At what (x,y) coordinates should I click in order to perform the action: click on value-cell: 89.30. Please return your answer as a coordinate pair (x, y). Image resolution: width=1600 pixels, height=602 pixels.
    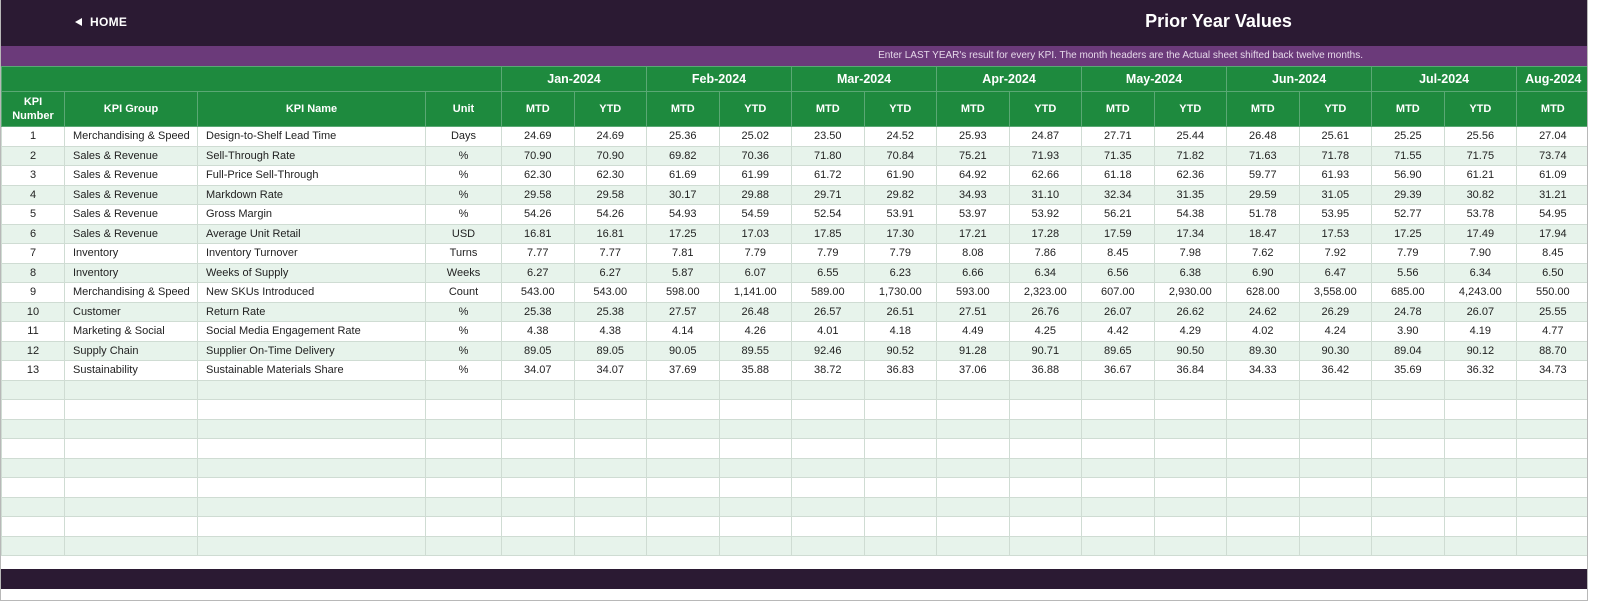
    Looking at the image, I should click on (1263, 350).